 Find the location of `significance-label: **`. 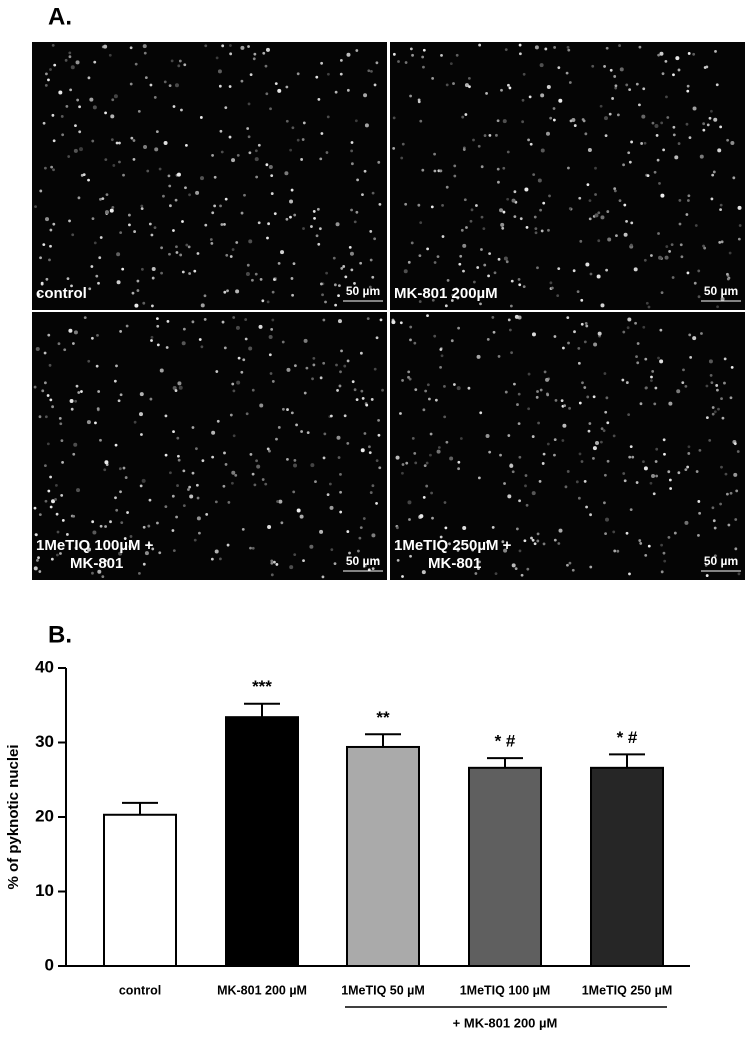

significance-label: ** is located at coordinates (383, 717).